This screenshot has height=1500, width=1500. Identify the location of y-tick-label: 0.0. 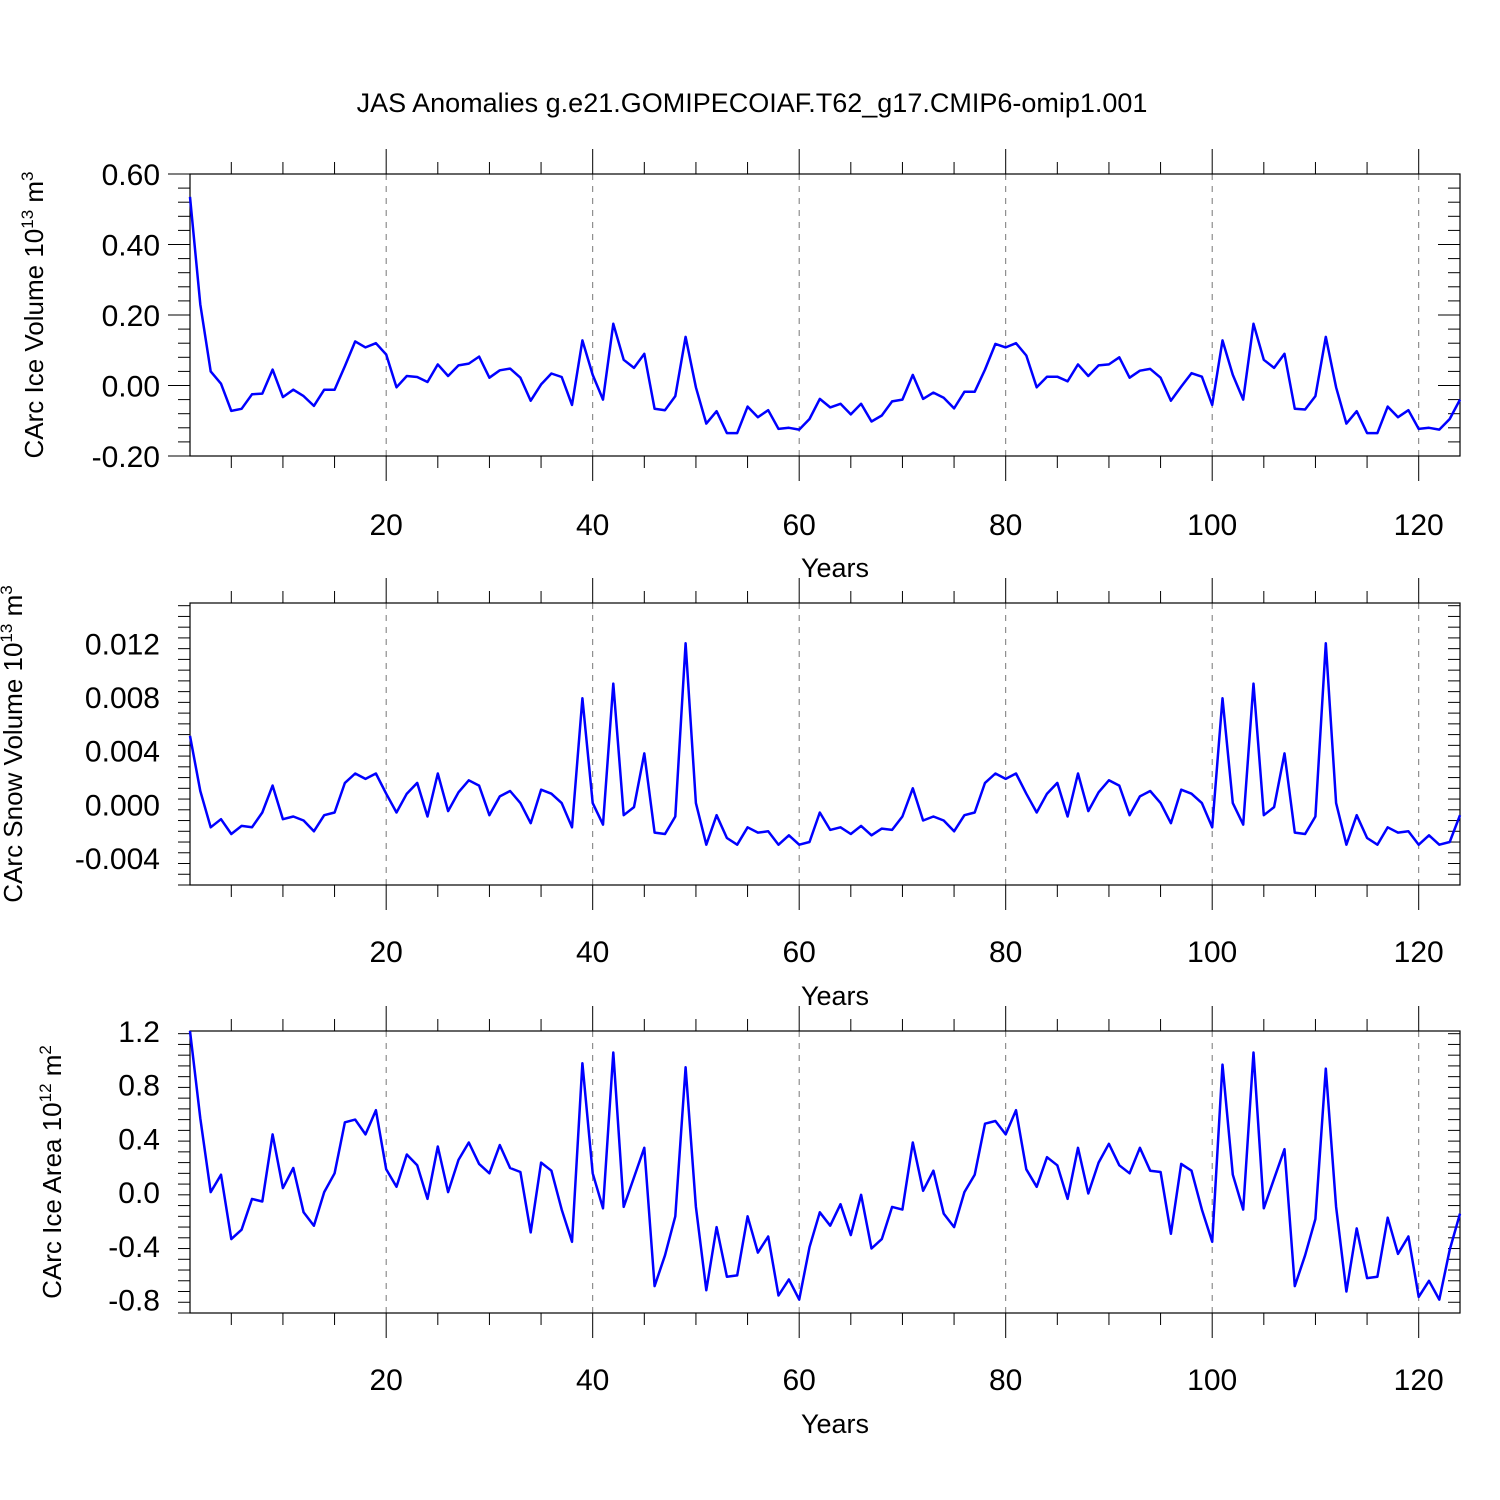
(139, 1193).